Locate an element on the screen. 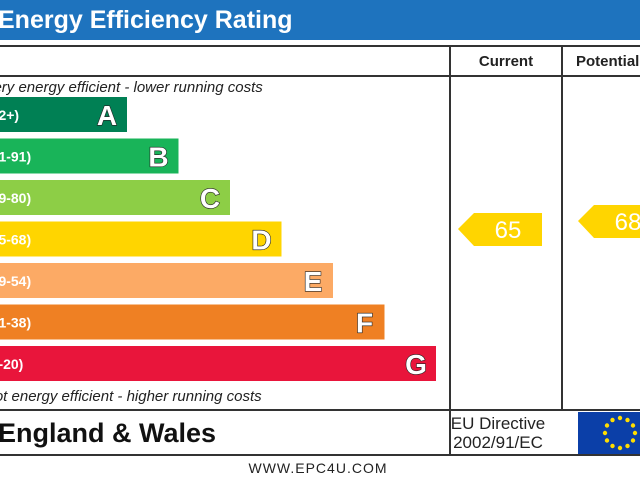  column-header: Current is located at coordinates (506, 61).